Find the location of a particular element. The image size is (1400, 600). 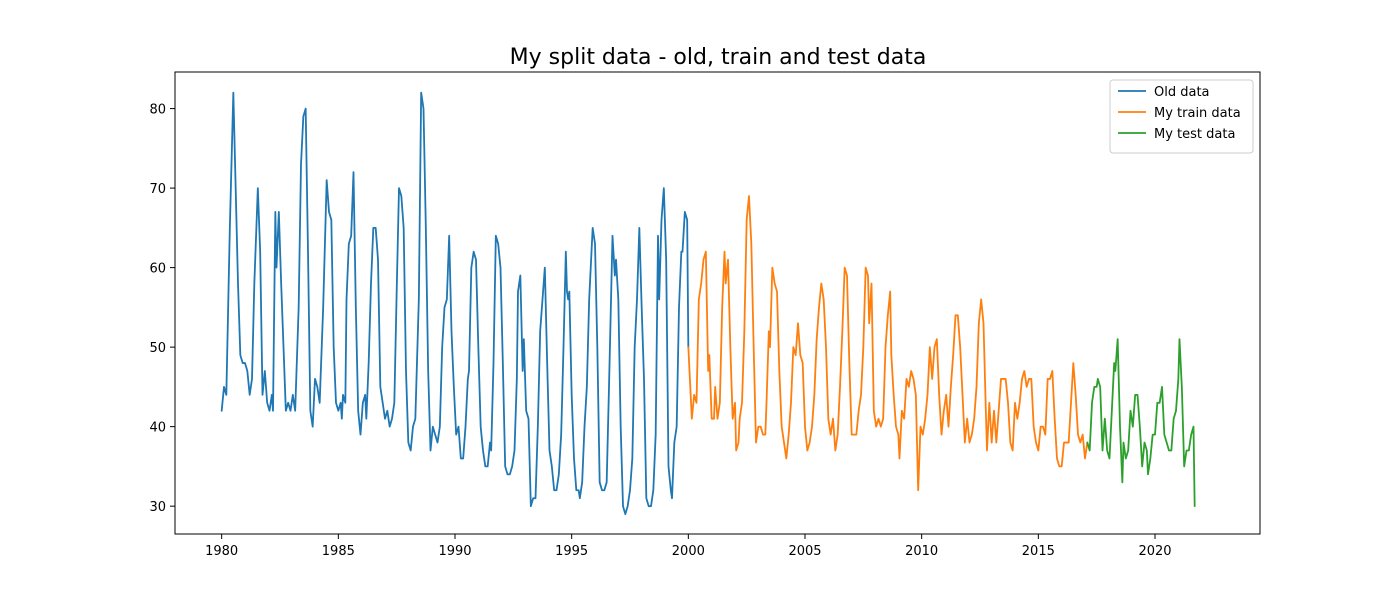

legend-label-2: My test data is located at coordinates (1194, 134).